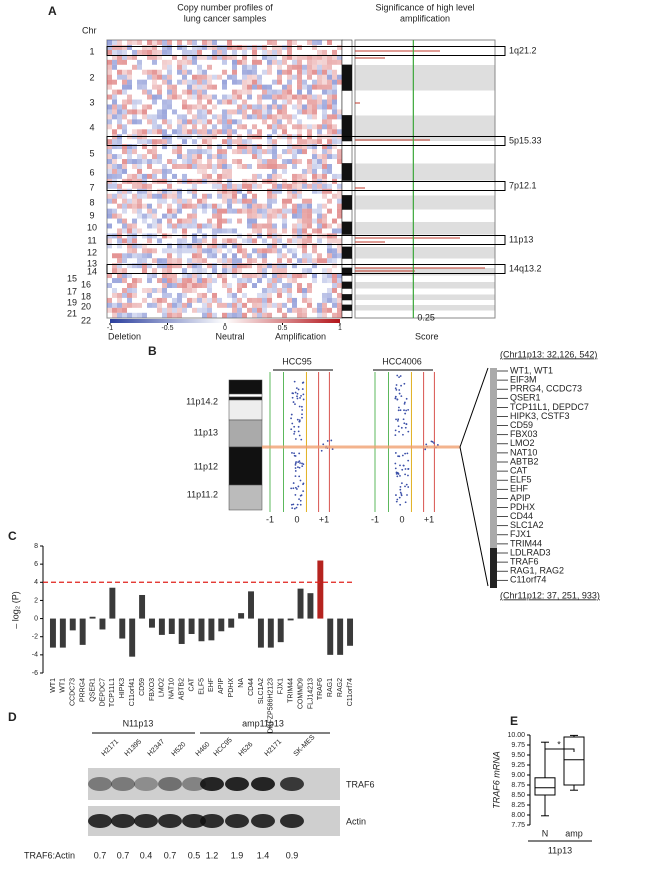 The image size is (645, 873). I want to click on chromosome-label: 18, so click(86, 296).